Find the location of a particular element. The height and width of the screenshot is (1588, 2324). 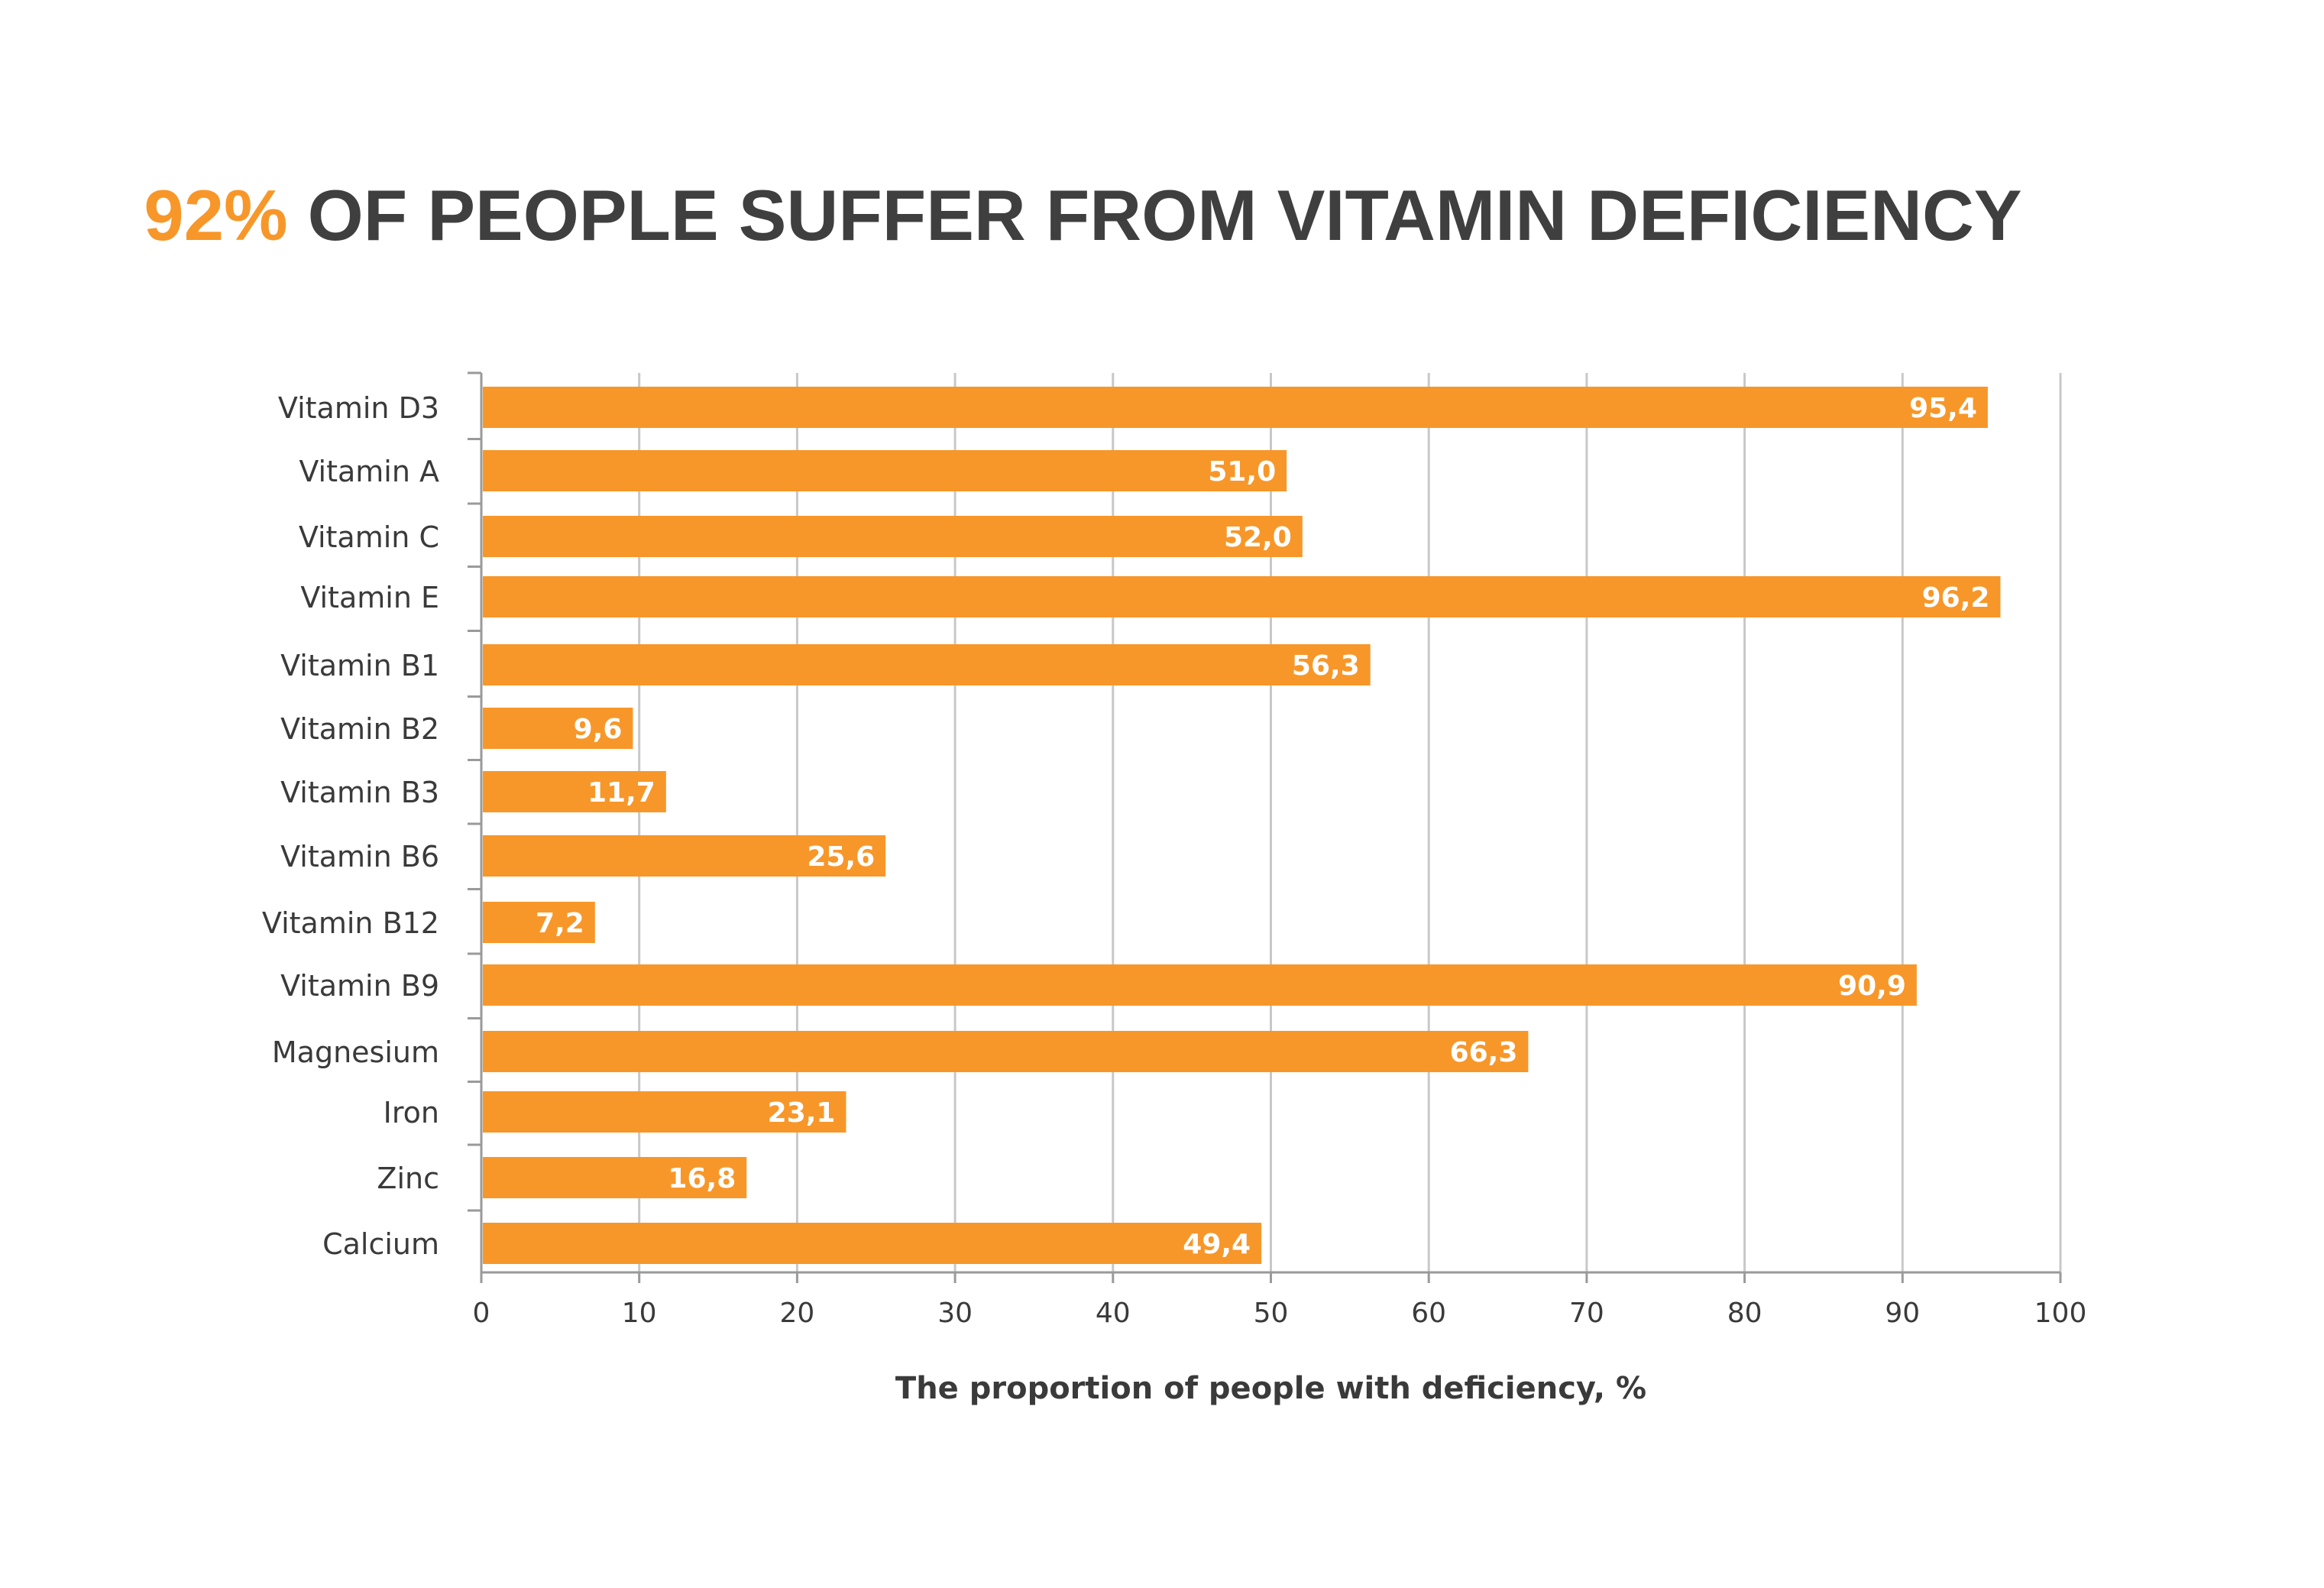

bar-vitamin-b2 is located at coordinates (558, 728).